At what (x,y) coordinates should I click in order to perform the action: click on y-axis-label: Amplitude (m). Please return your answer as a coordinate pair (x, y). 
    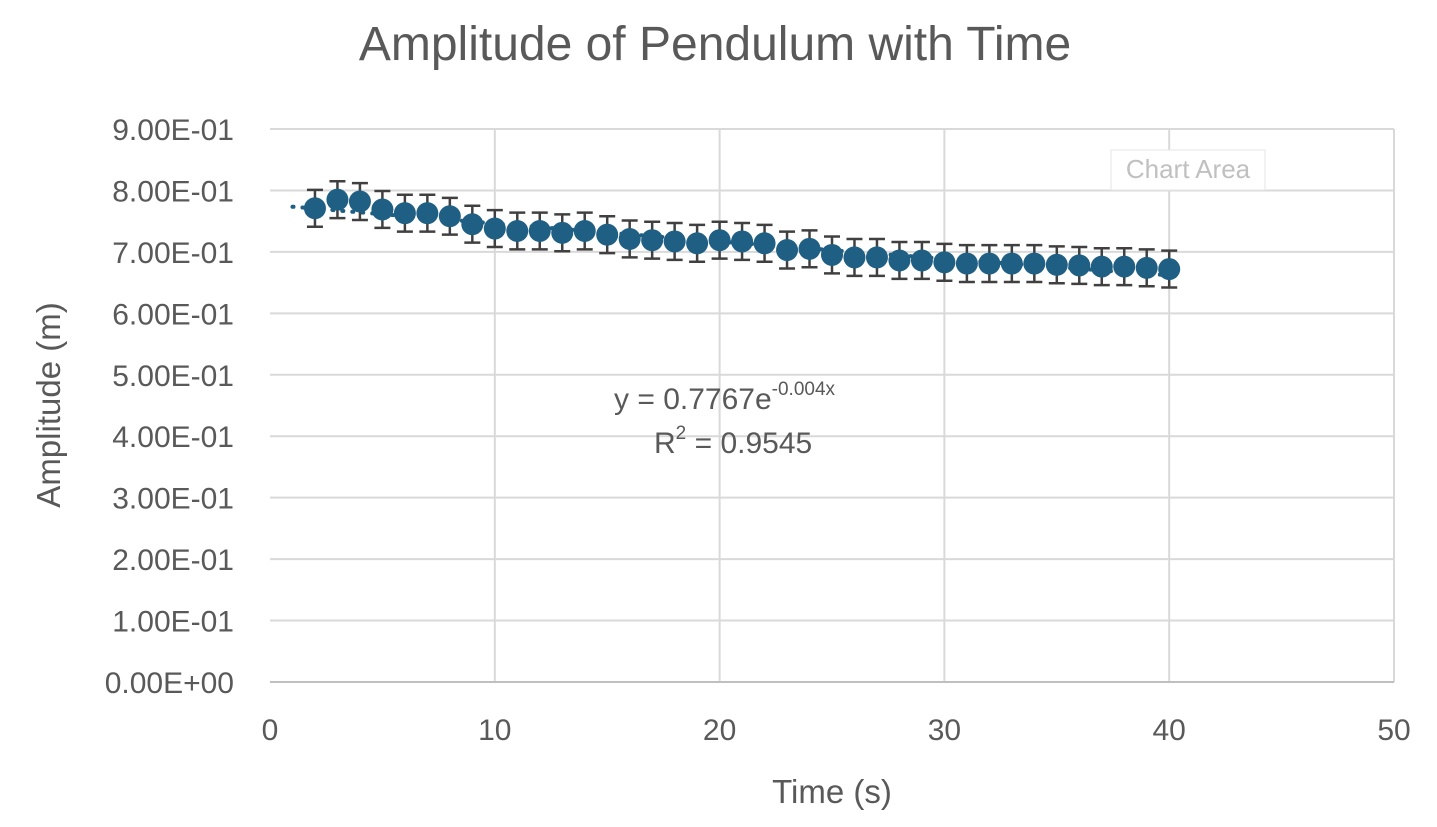
    Looking at the image, I should click on (48, 404).